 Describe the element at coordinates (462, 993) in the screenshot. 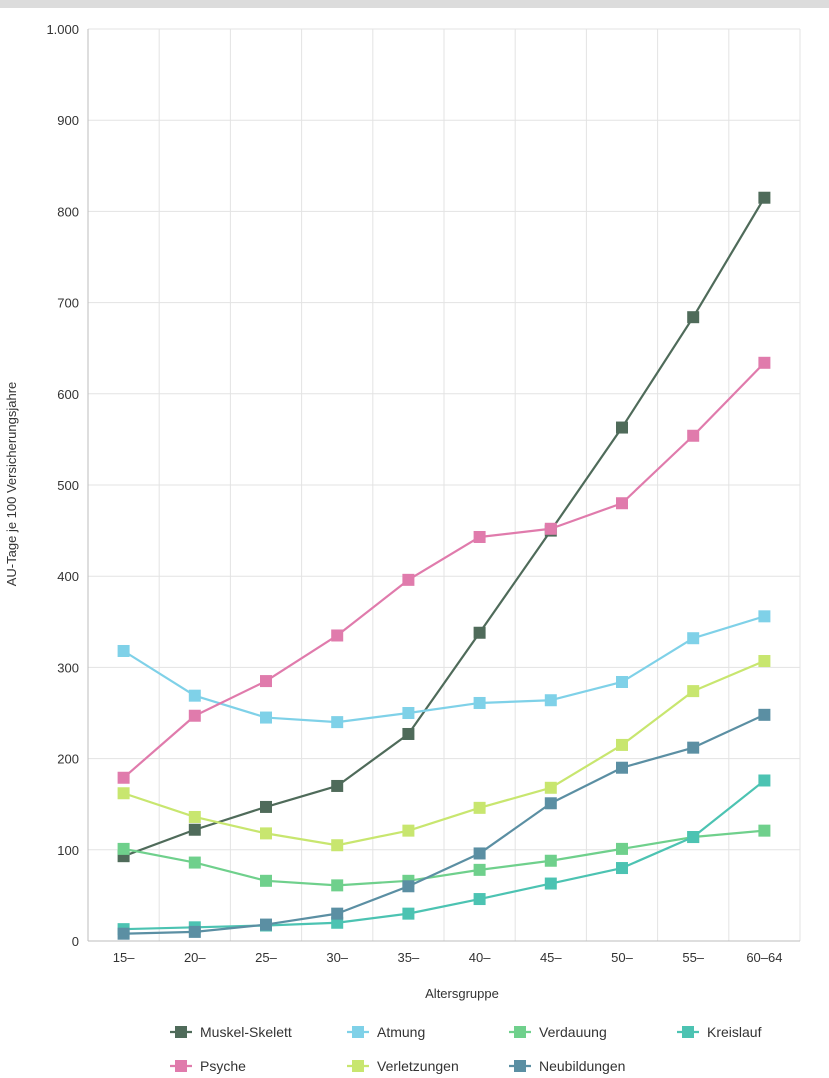

I see `x-axis-title: Altersgruppe` at that location.